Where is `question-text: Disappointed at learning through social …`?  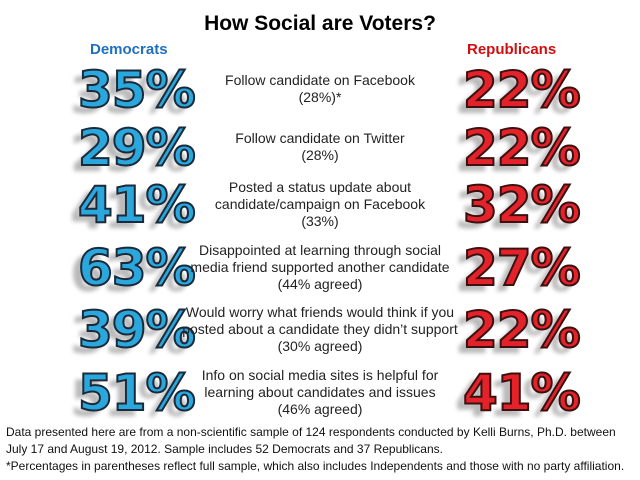 question-text: Disappointed at learning through social … is located at coordinates (320, 267).